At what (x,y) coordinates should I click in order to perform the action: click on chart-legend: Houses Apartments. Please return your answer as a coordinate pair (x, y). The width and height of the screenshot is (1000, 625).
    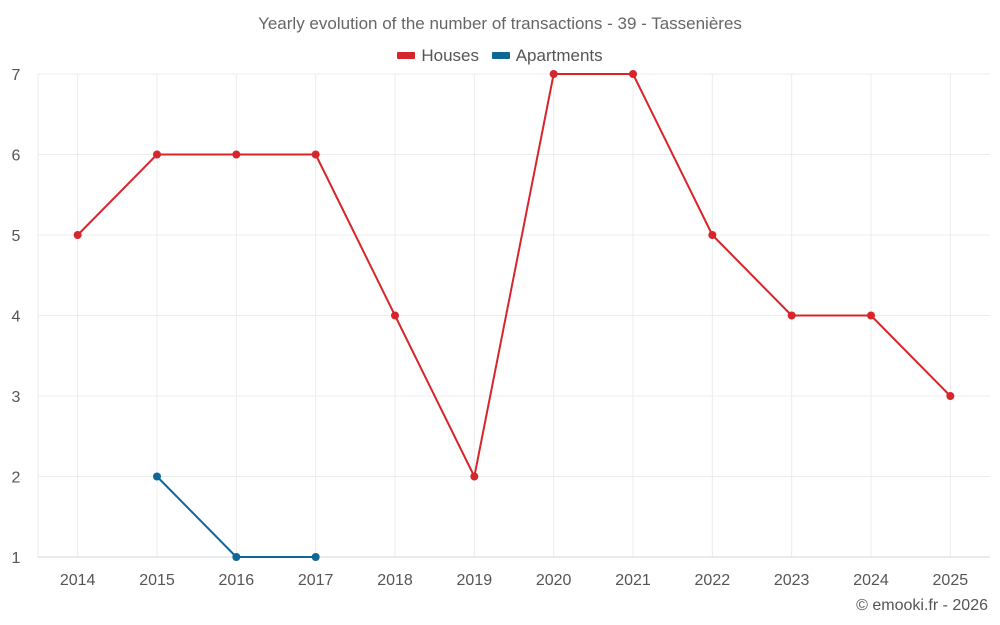
    Looking at the image, I should click on (500, 55).